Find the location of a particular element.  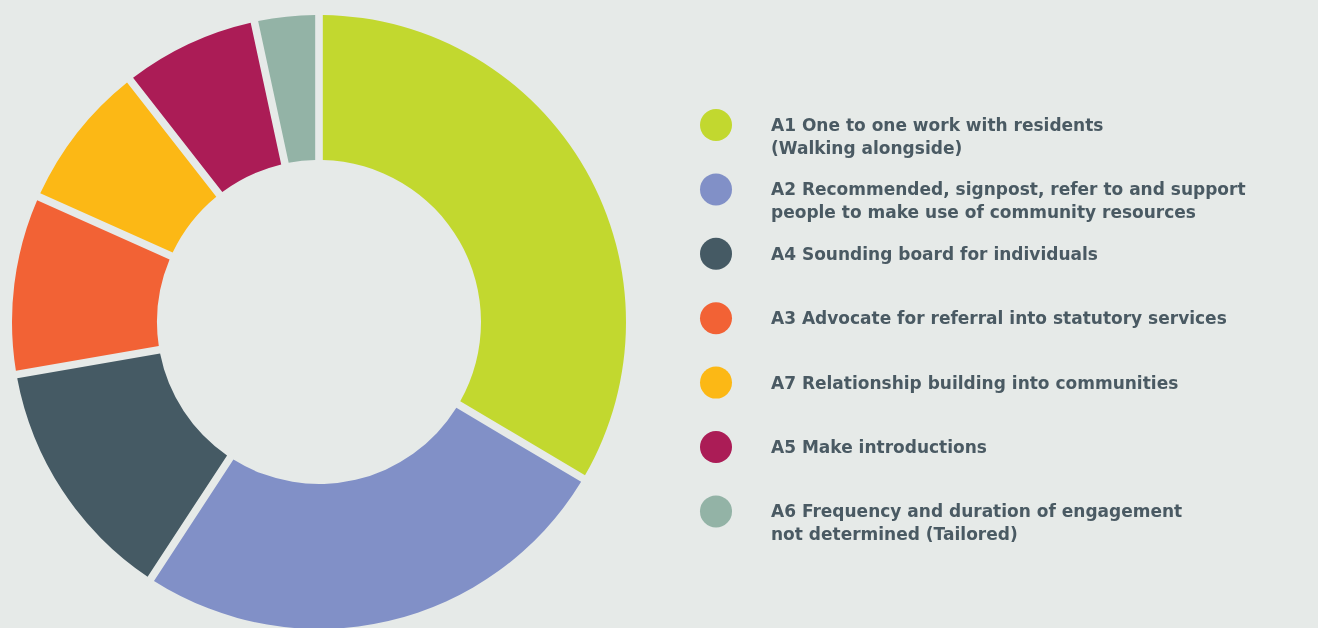

legend-label: A6 Frequency and duration of engagement not determined (Tailored) is located at coordinates (977, 523).